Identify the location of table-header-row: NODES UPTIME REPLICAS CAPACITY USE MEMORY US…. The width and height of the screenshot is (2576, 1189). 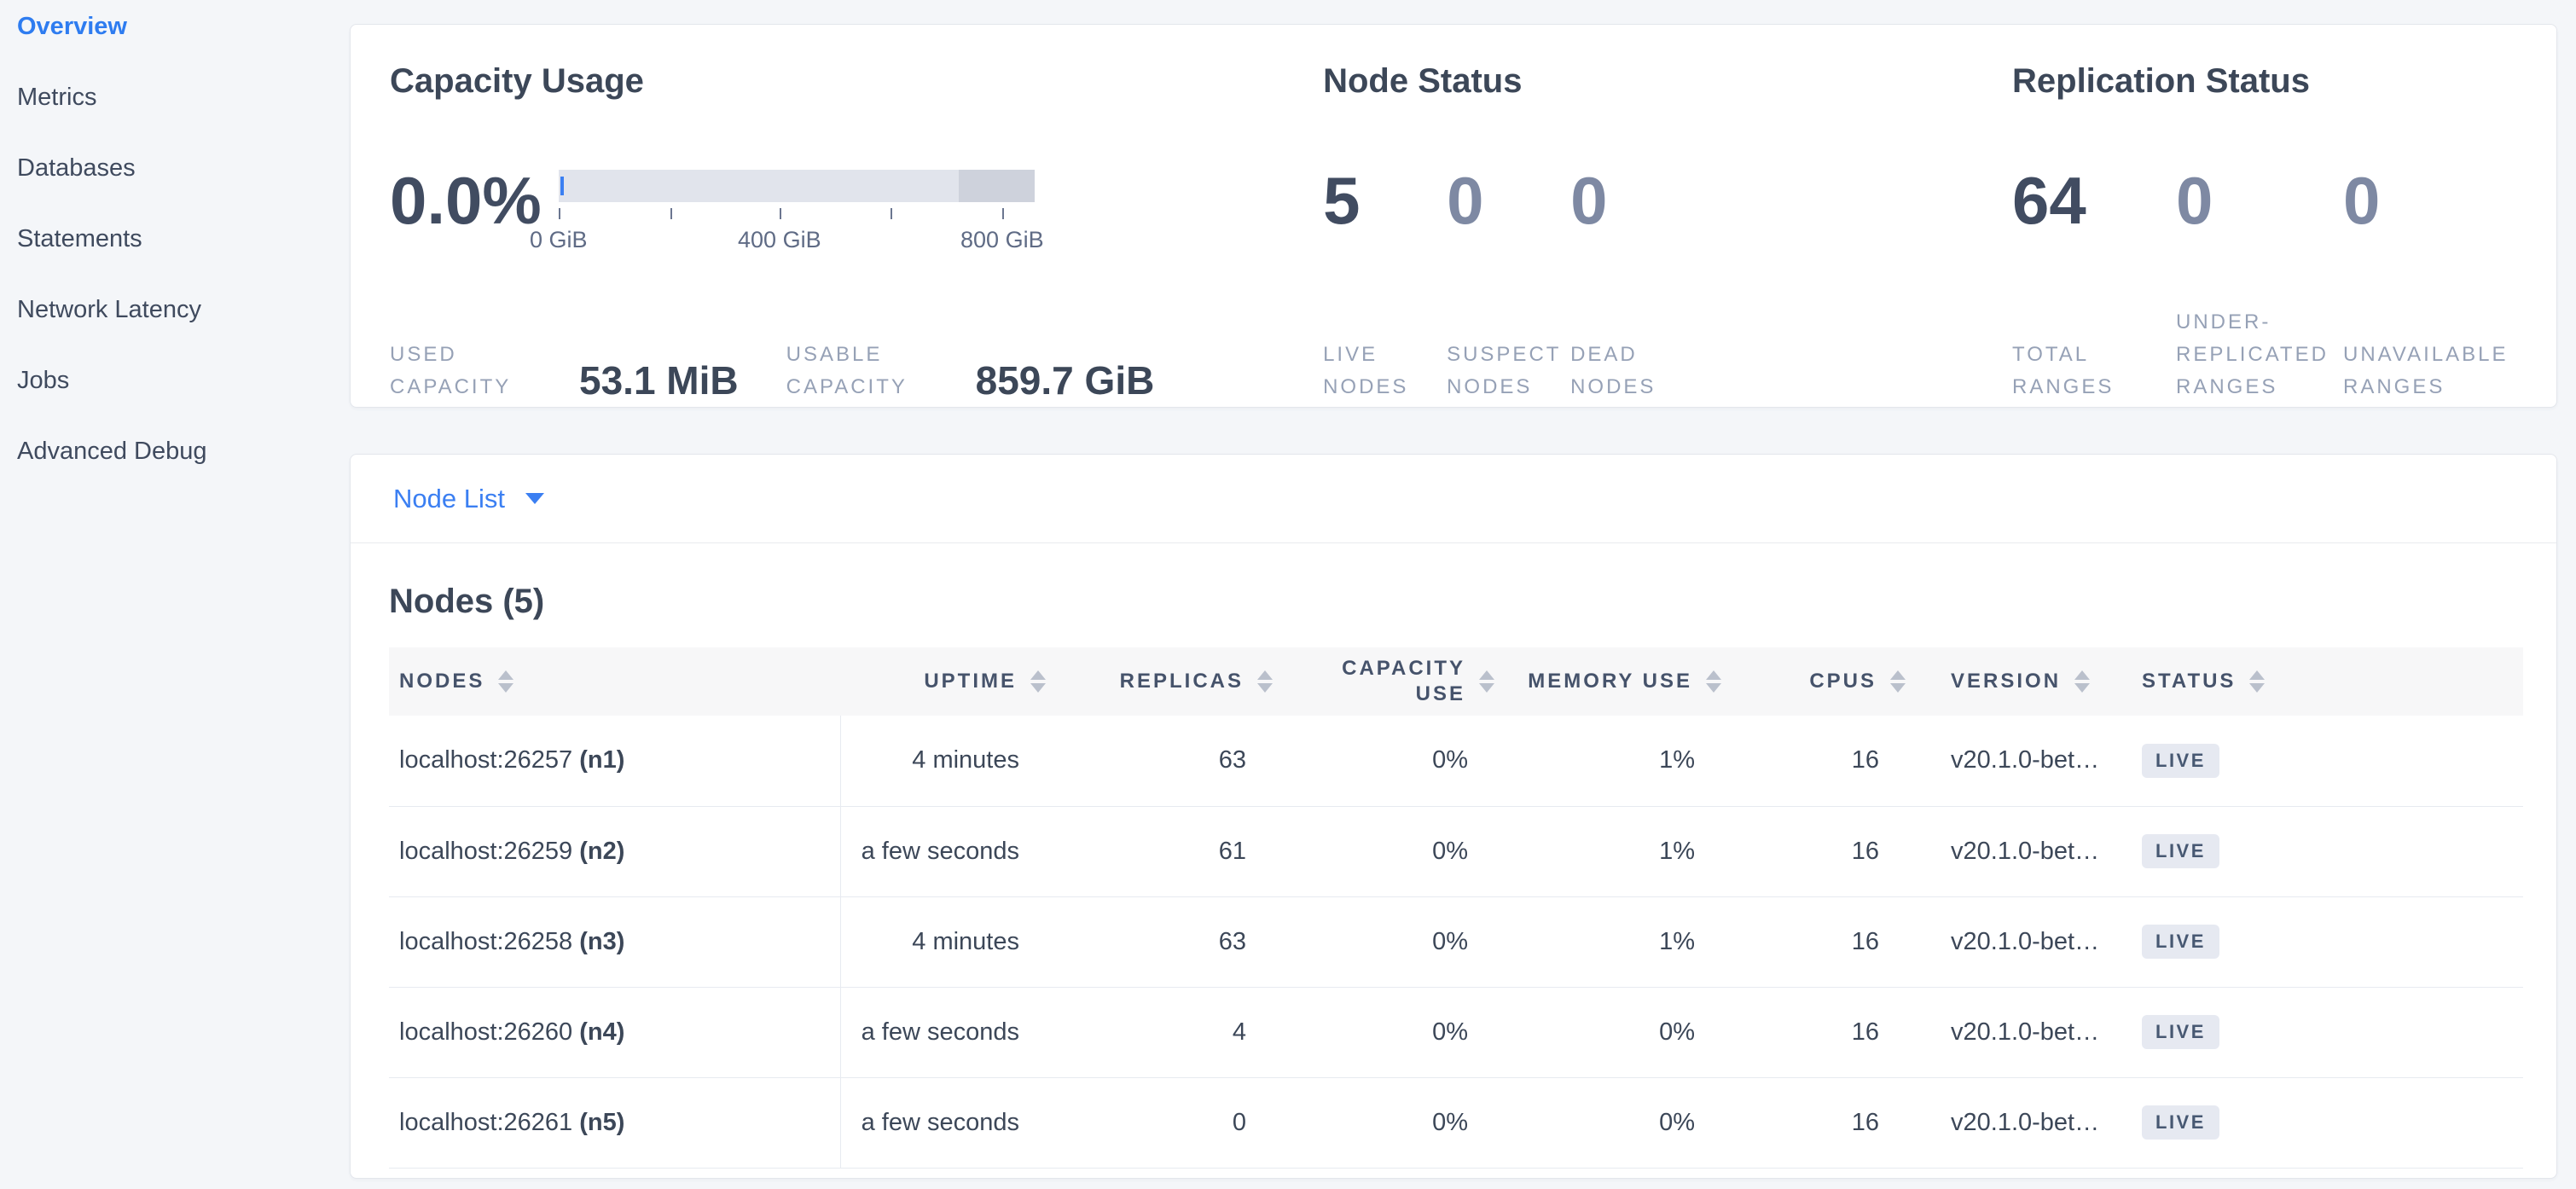
(1456, 681).